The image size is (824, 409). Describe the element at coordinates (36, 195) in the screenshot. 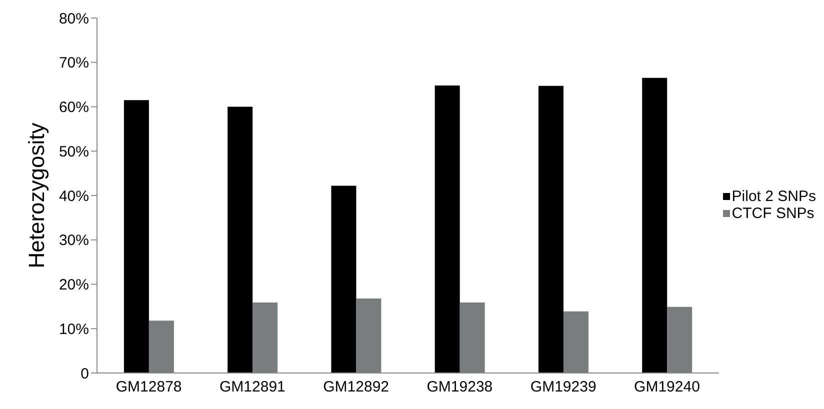

I see `y-axis-title: Heterozygosity` at that location.